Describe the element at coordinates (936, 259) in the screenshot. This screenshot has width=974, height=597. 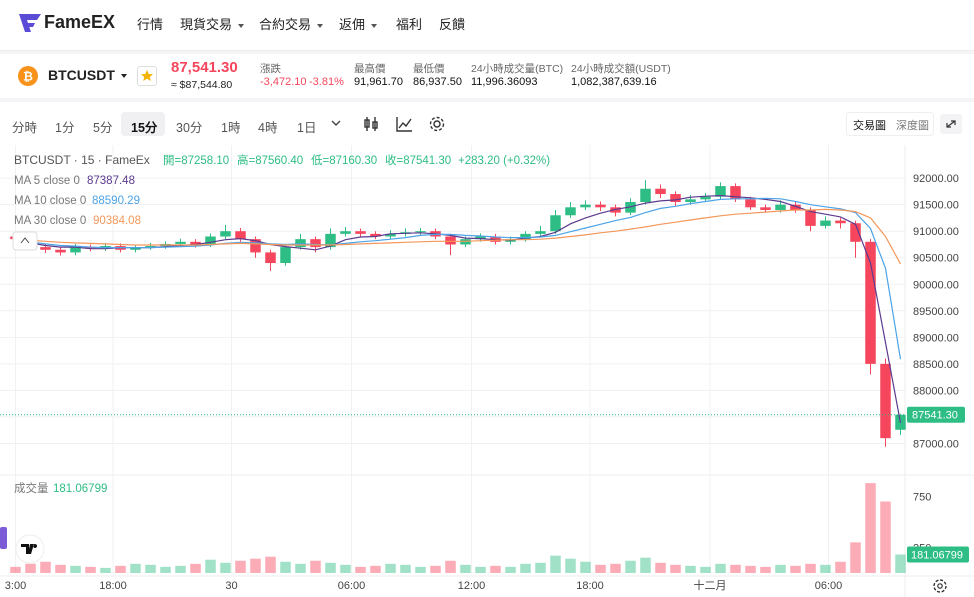
I see `y-tick-label: 90500.00` at that location.